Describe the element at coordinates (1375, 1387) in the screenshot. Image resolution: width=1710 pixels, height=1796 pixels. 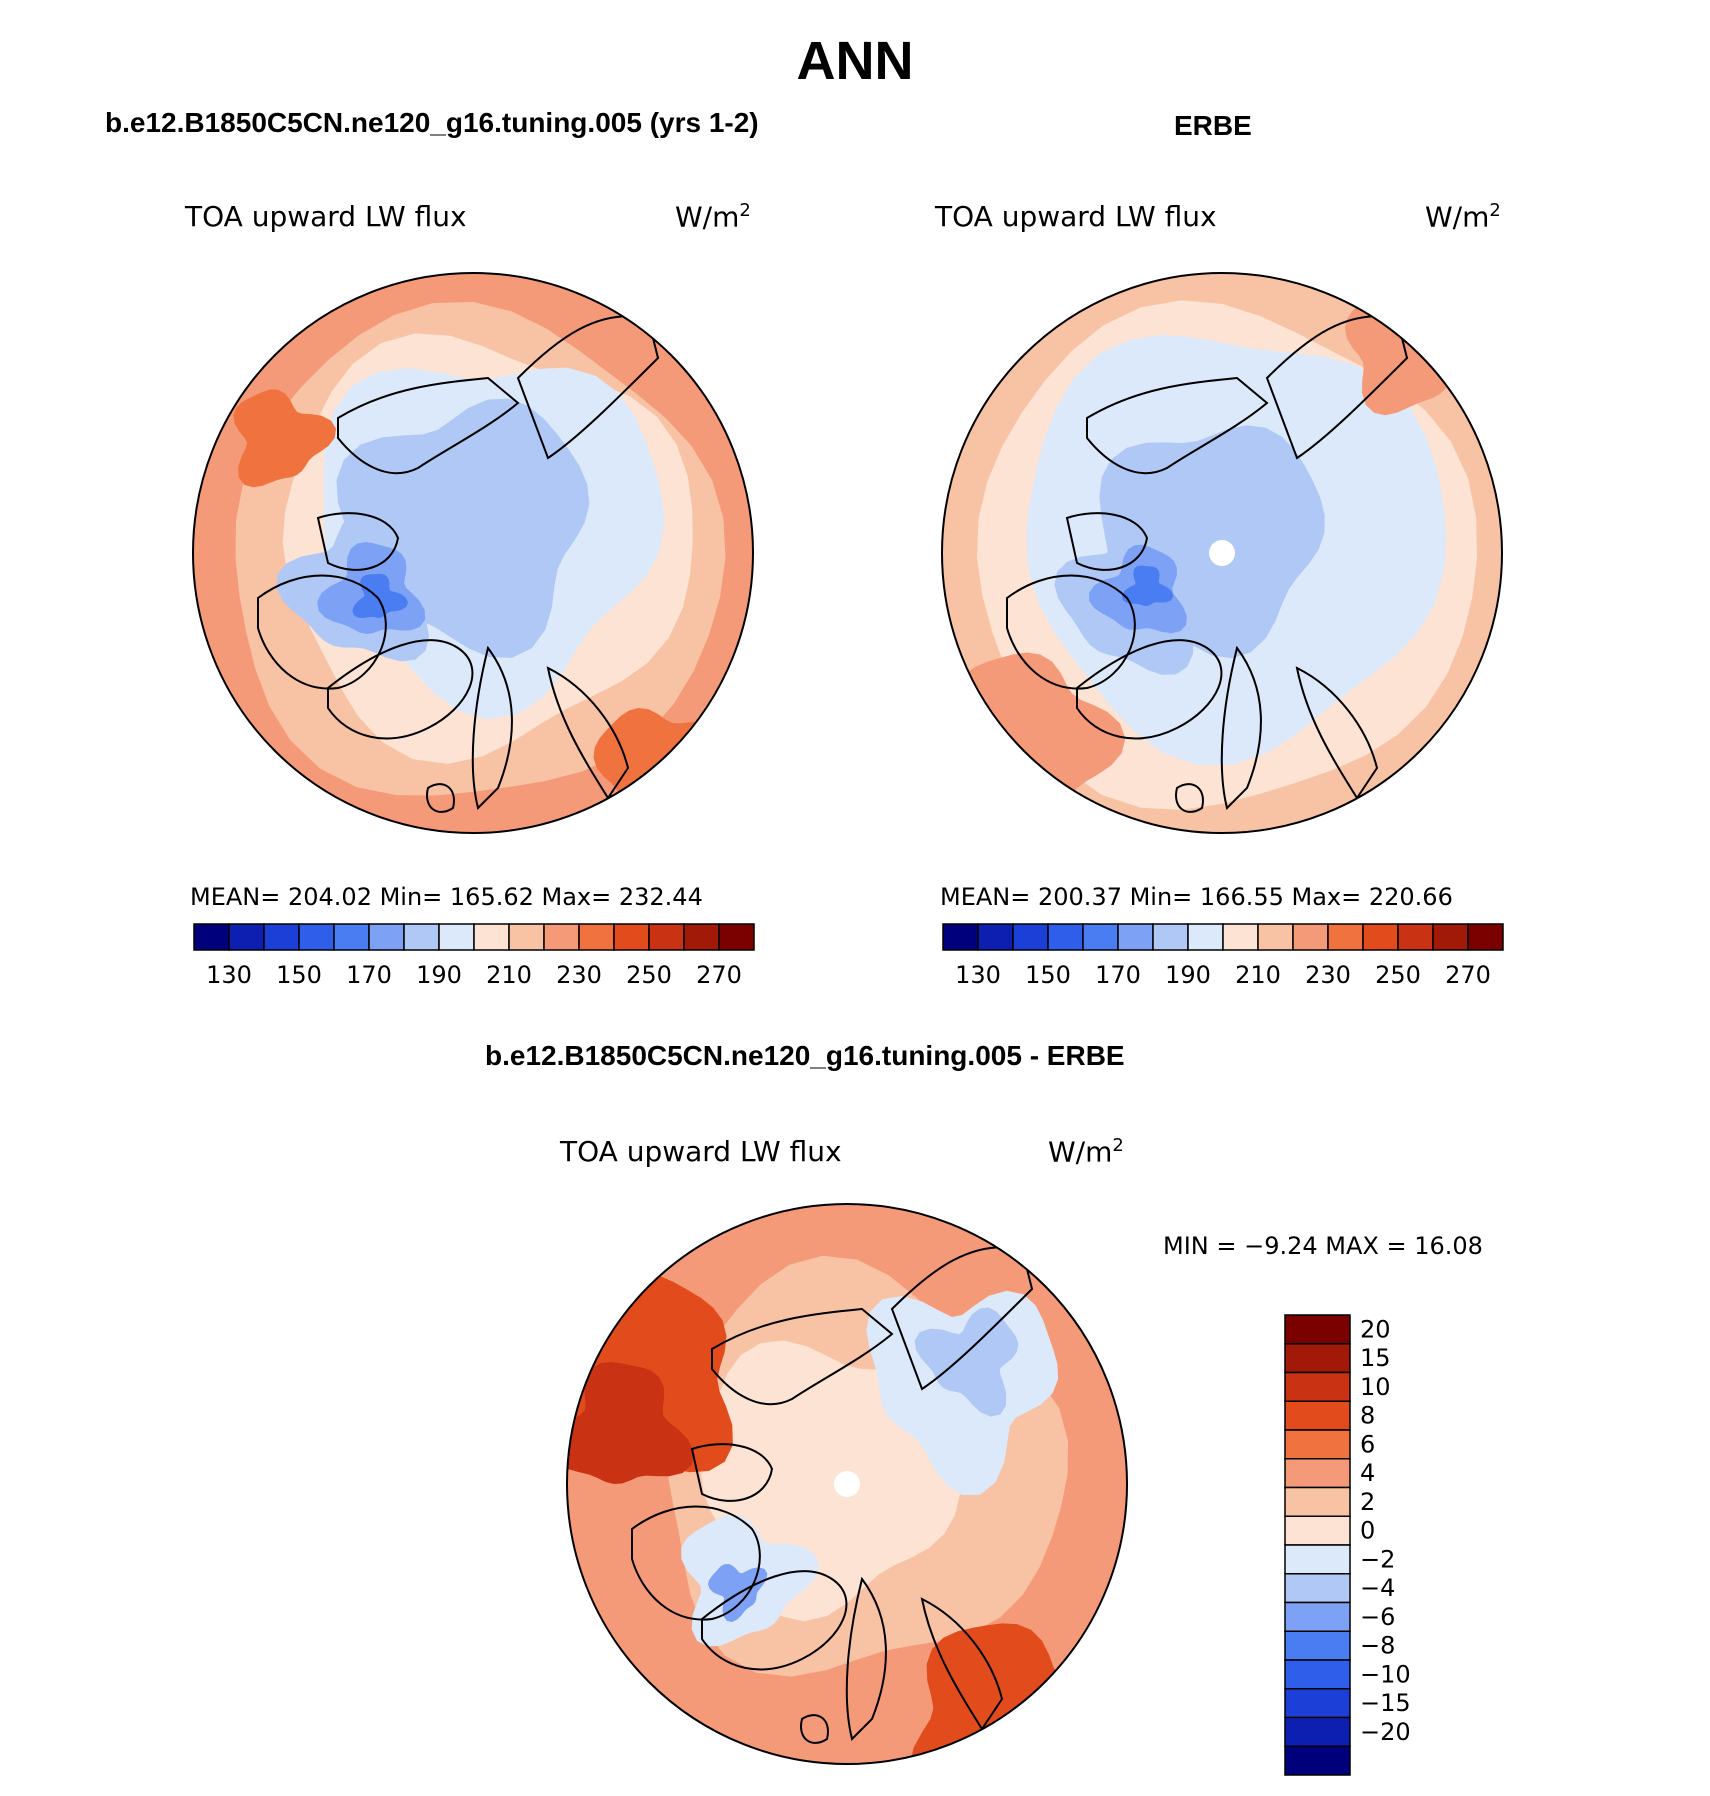
I see `cbar3-tick-label: 10` at that location.